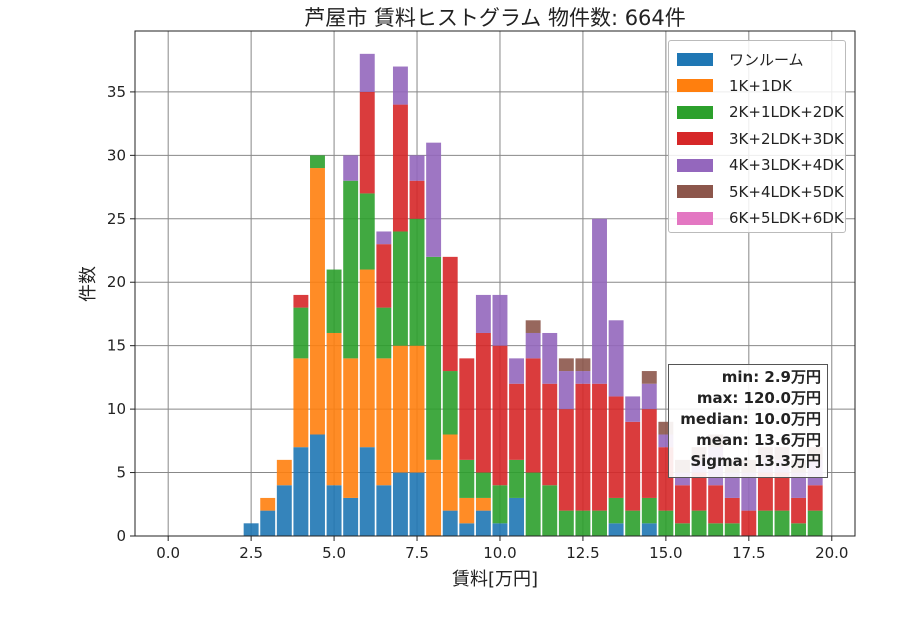 Image resolution: width=900 pixels, height=630 pixels. Describe the element at coordinates (121, 473) in the screenshot. I see `y-tick-label: 5` at that location.